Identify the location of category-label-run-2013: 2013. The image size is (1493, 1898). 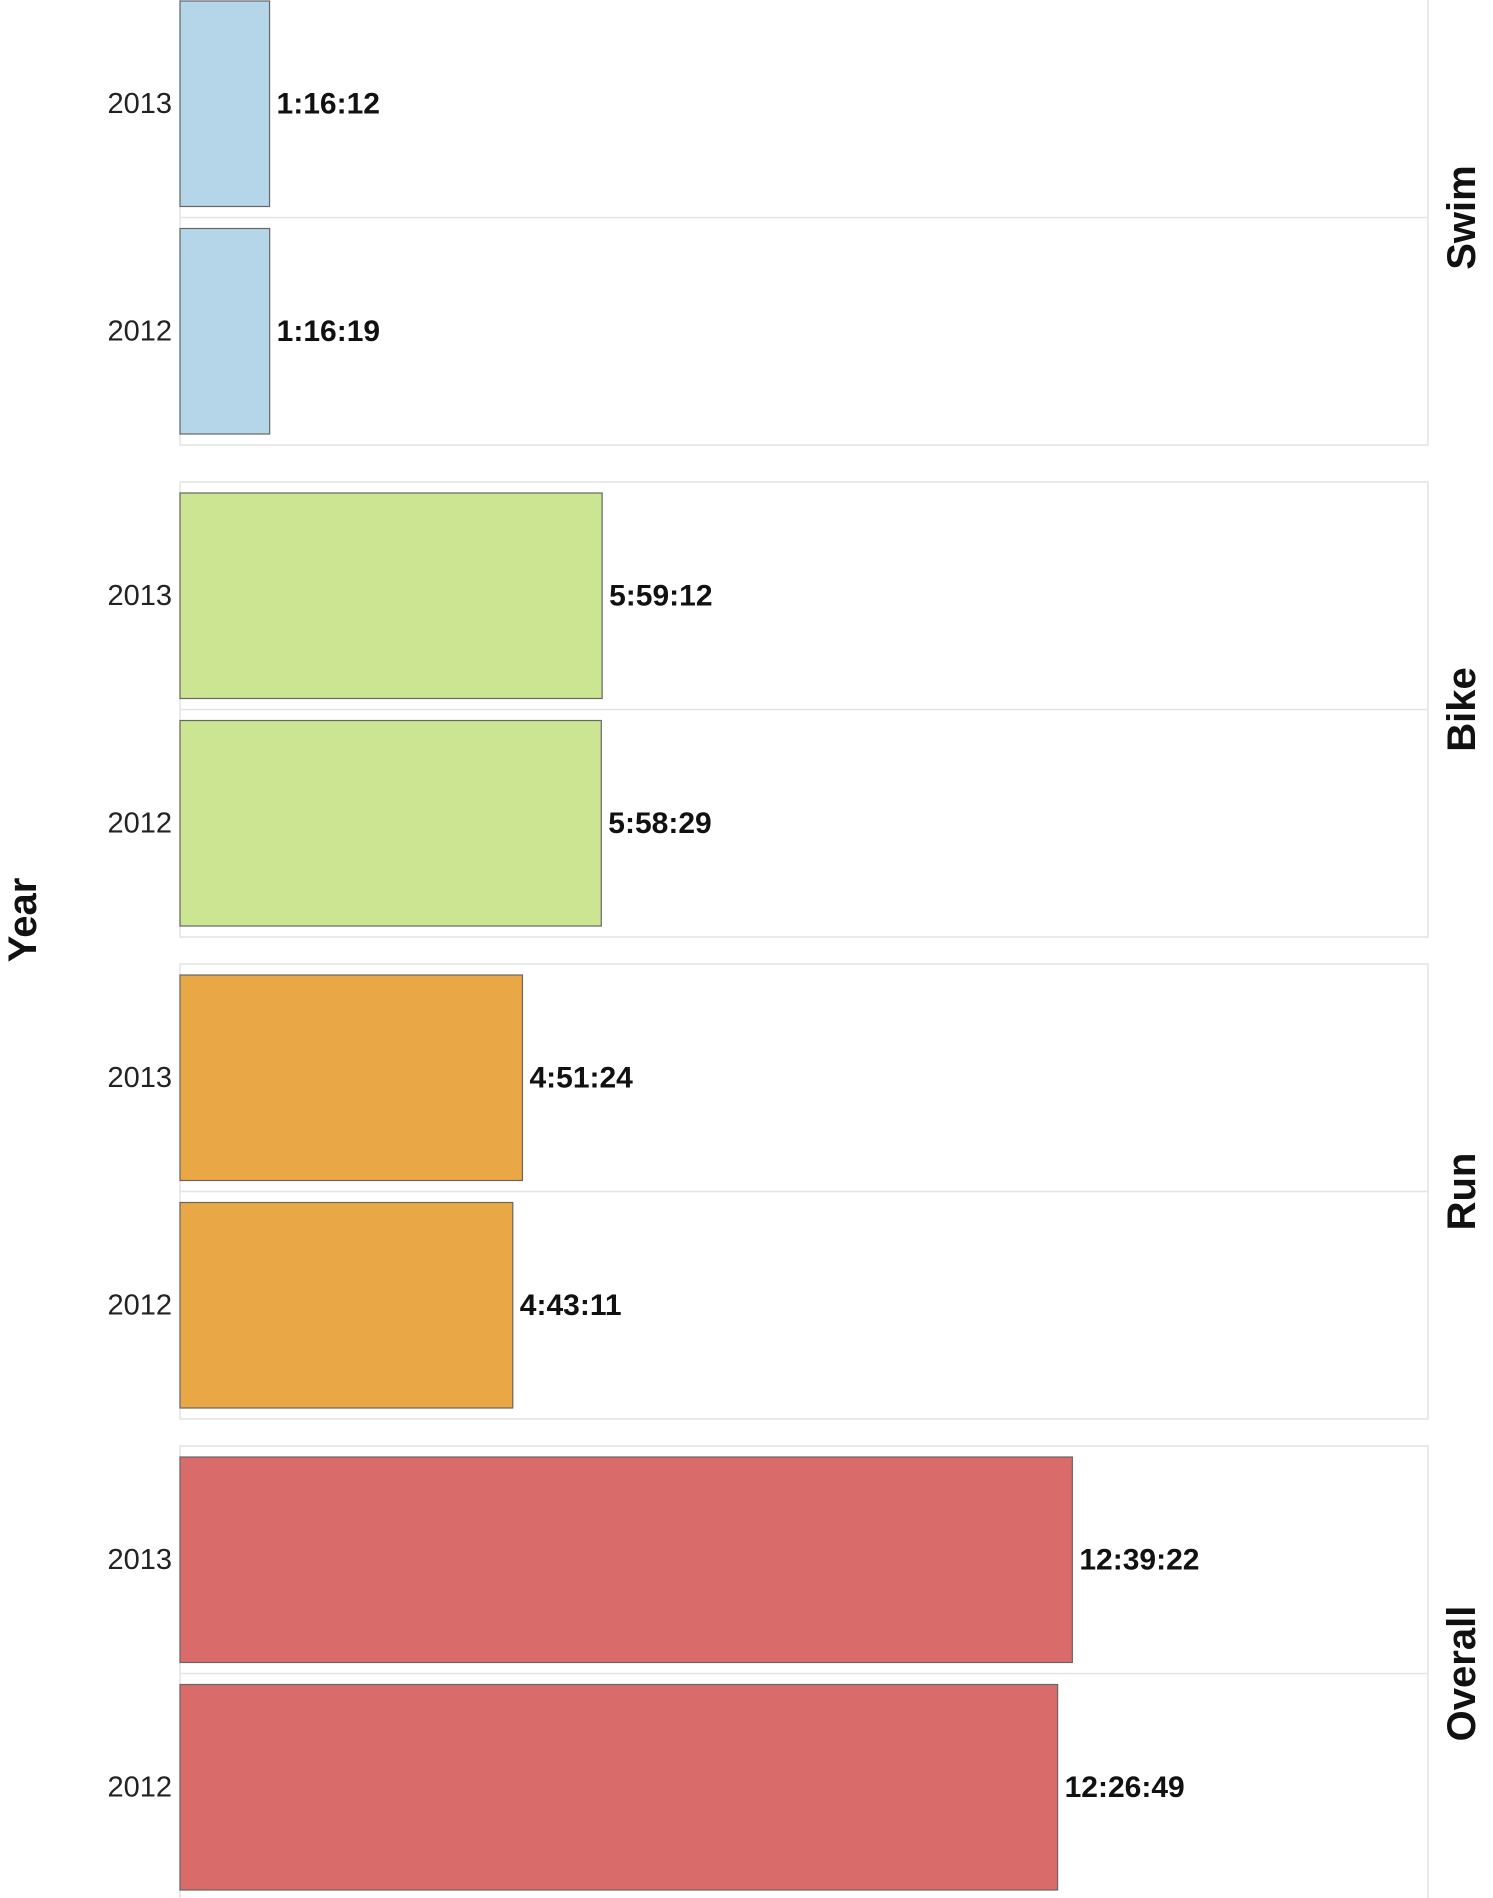
(139, 1078).